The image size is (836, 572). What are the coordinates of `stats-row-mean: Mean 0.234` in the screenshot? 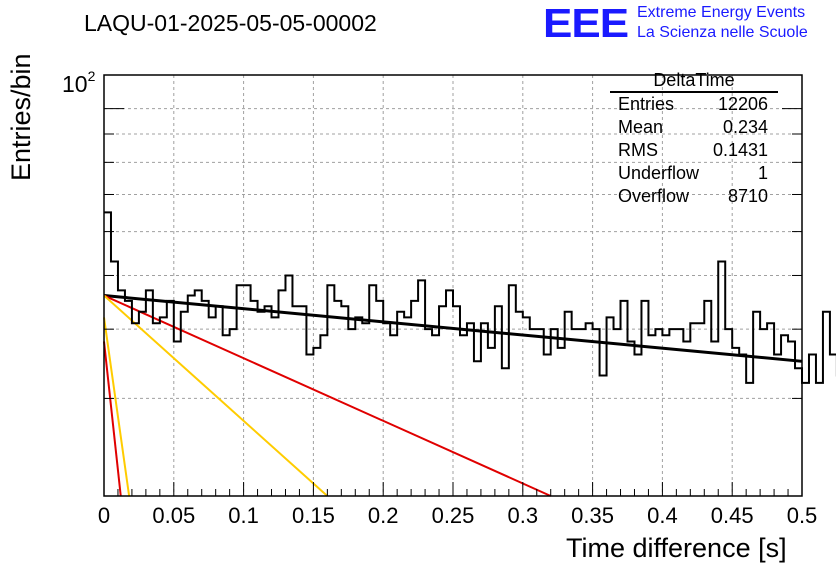 It's located at (694, 127).